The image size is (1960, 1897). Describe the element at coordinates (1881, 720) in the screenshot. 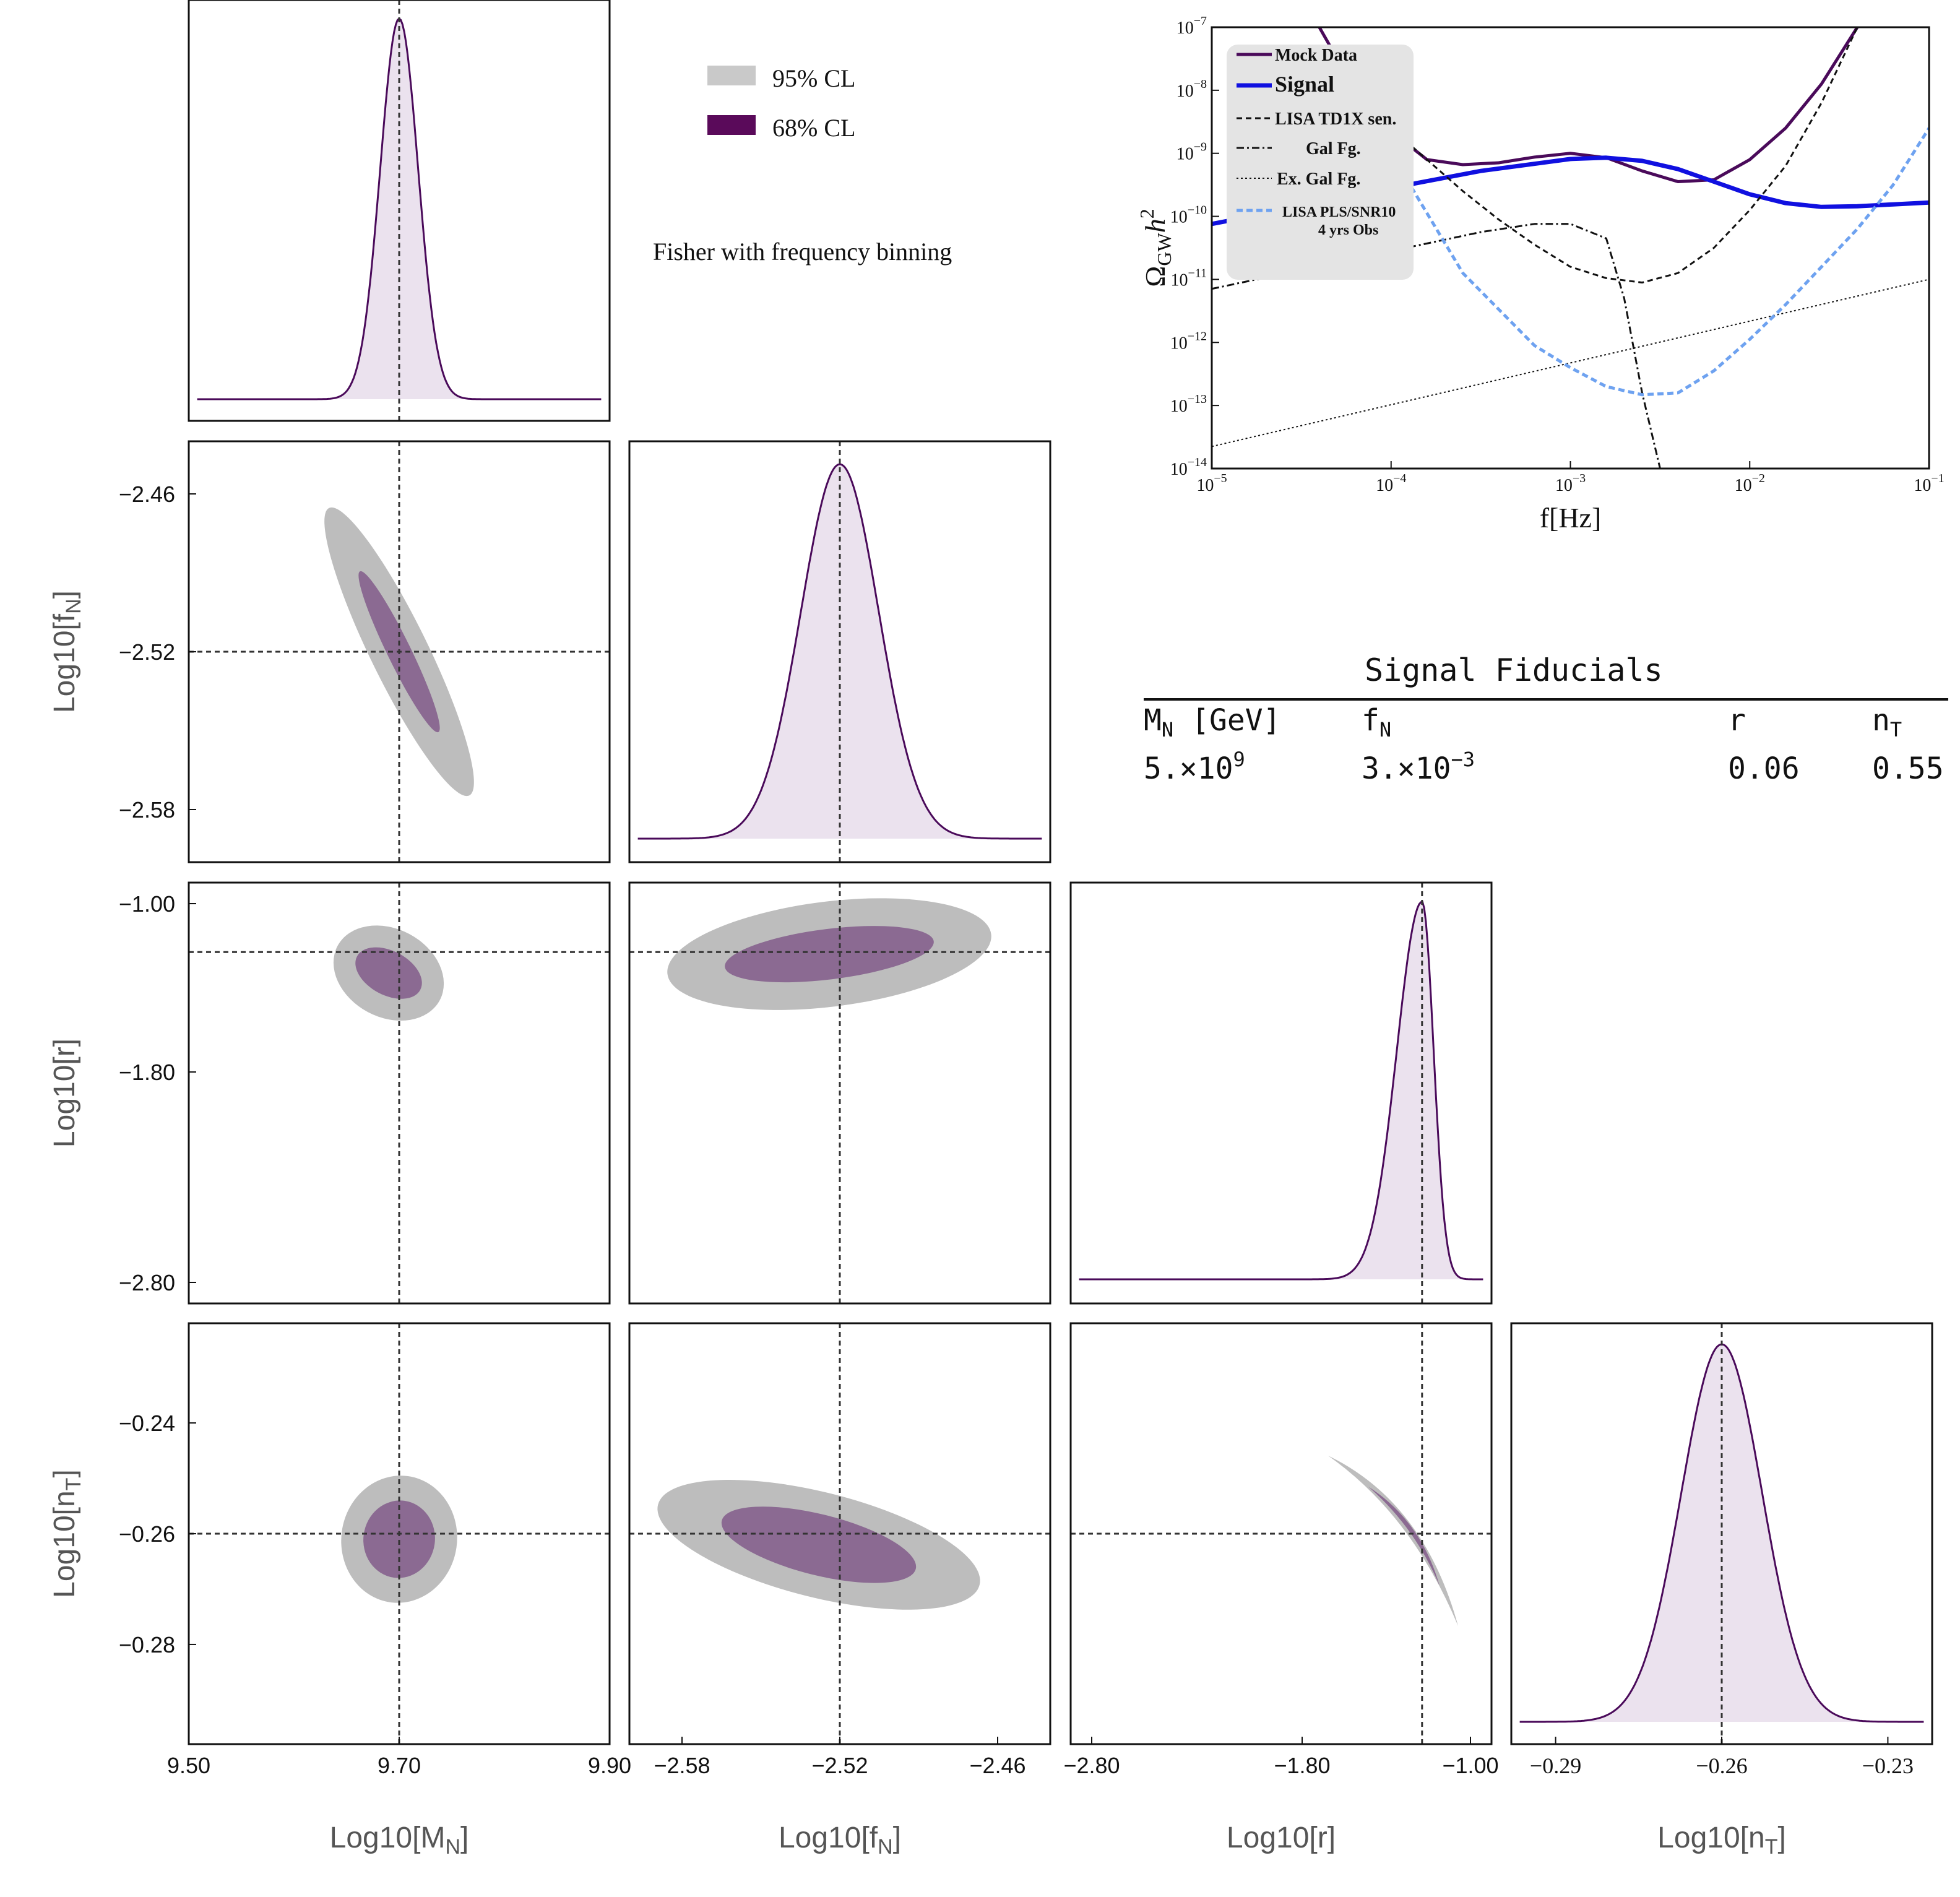

I see `fiducials-head-main-3: n` at that location.